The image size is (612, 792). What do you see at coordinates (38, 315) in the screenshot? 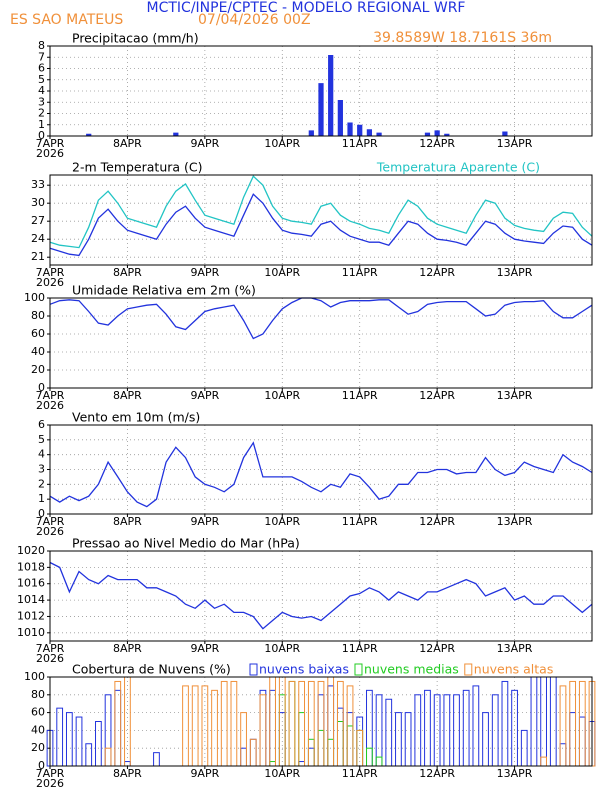
I see `y-tick-label: 80` at bounding box center [38, 315].